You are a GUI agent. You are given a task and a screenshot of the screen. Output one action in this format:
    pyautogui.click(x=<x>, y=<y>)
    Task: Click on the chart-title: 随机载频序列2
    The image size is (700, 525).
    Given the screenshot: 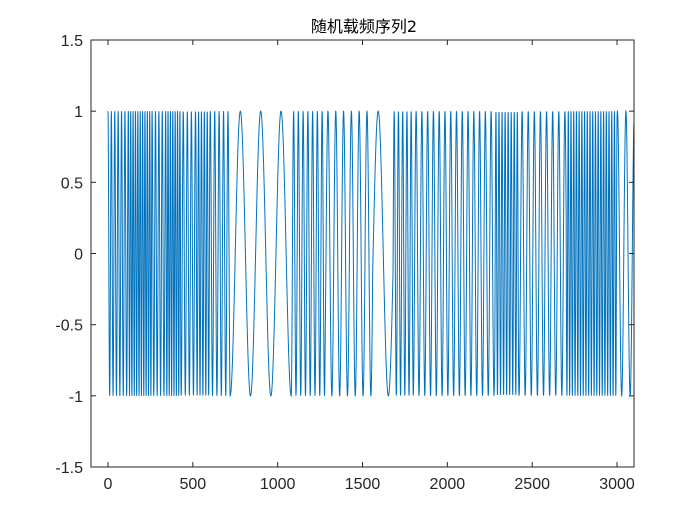 What is the action you would take?
    pyautogui.click(x=364, y=26)
    